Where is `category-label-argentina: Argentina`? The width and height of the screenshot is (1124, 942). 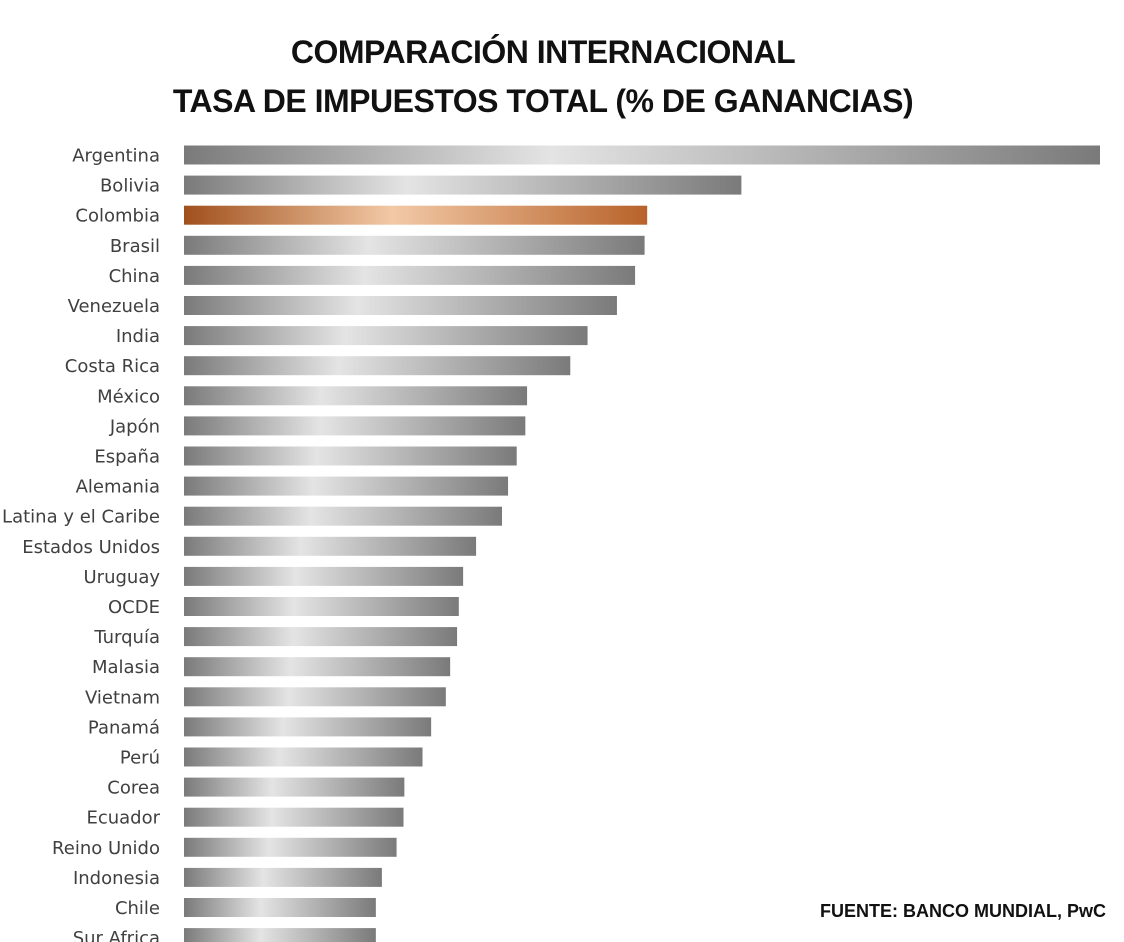 category-label-argentina: Argentina is located at coordinates (116, 156).